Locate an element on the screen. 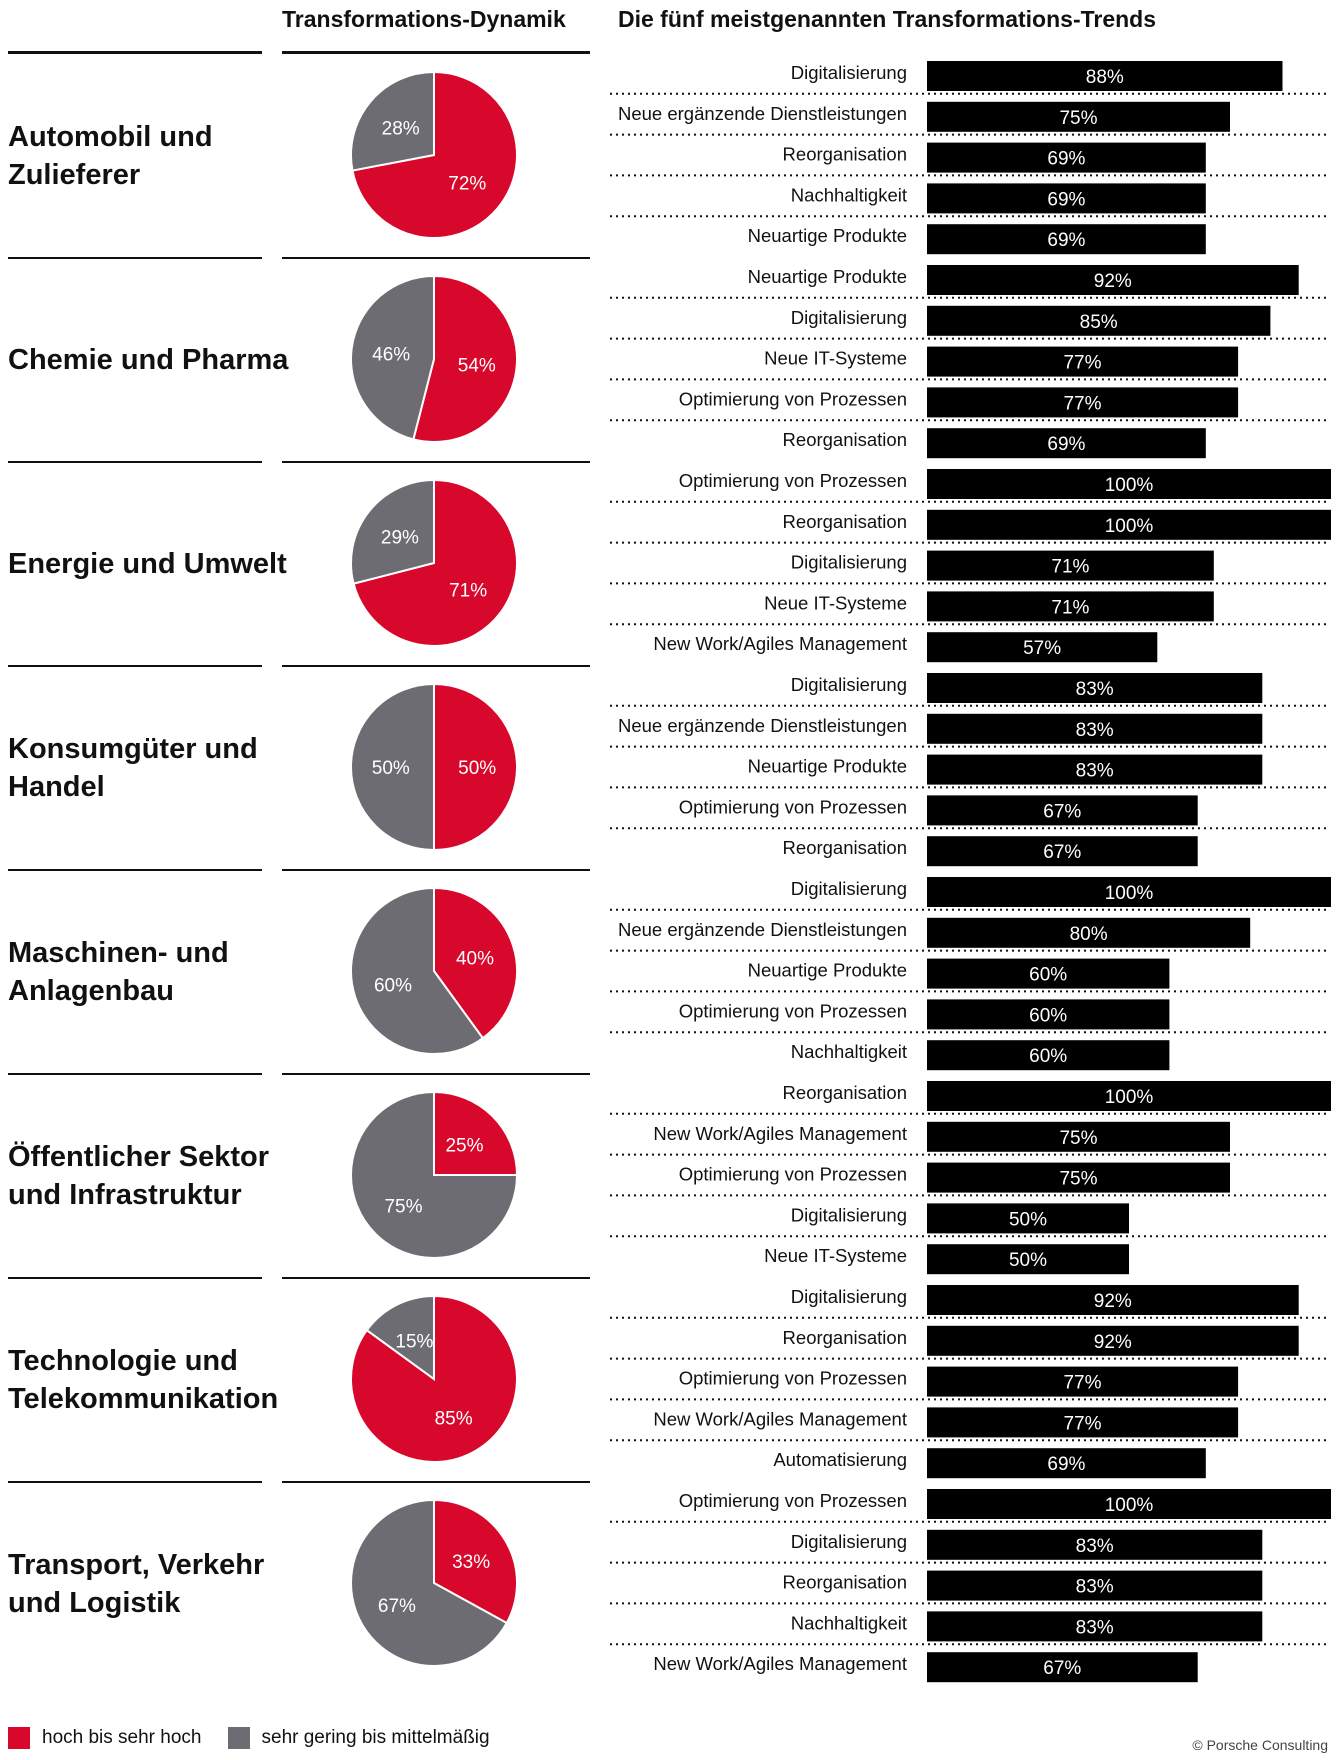 Image resolution: width=1336 pixels, height=1760 pixels. pie-label-high: 33% is located at coordinates (471, 1562).